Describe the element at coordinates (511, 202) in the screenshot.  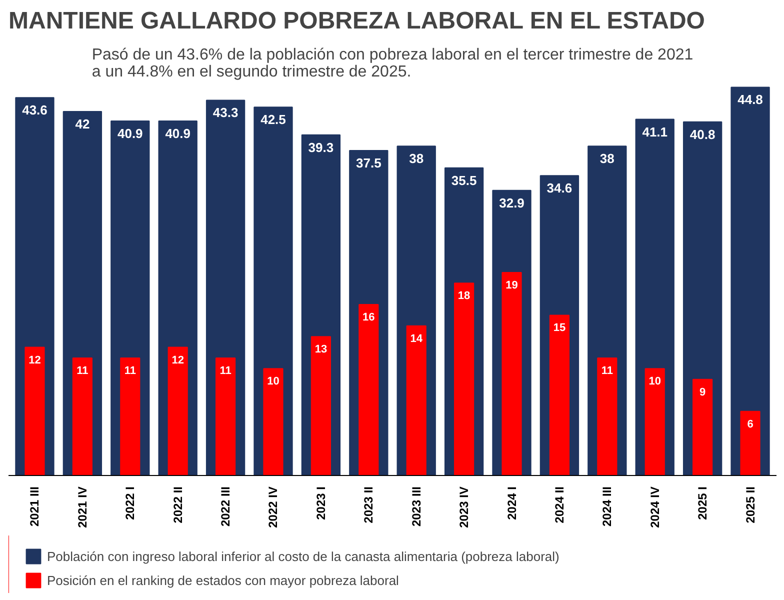
I see `data-label: 32.9` at that location.